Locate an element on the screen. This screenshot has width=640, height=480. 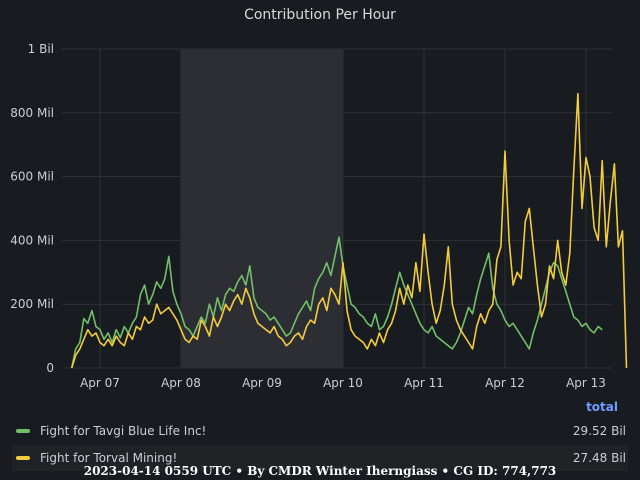
legend-header-total: total is located at coordinates (602, 407).